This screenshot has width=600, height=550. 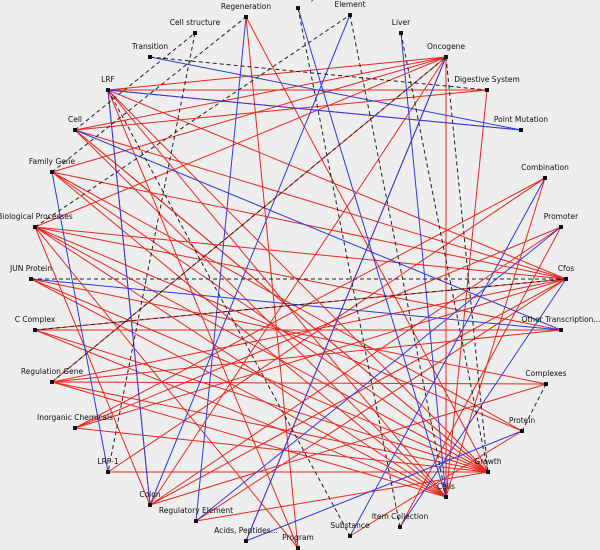 What do you see at coordinates (400, 516) in the screenshot?
I see `node-label: Item Collection` at bounding box center [400, 516].